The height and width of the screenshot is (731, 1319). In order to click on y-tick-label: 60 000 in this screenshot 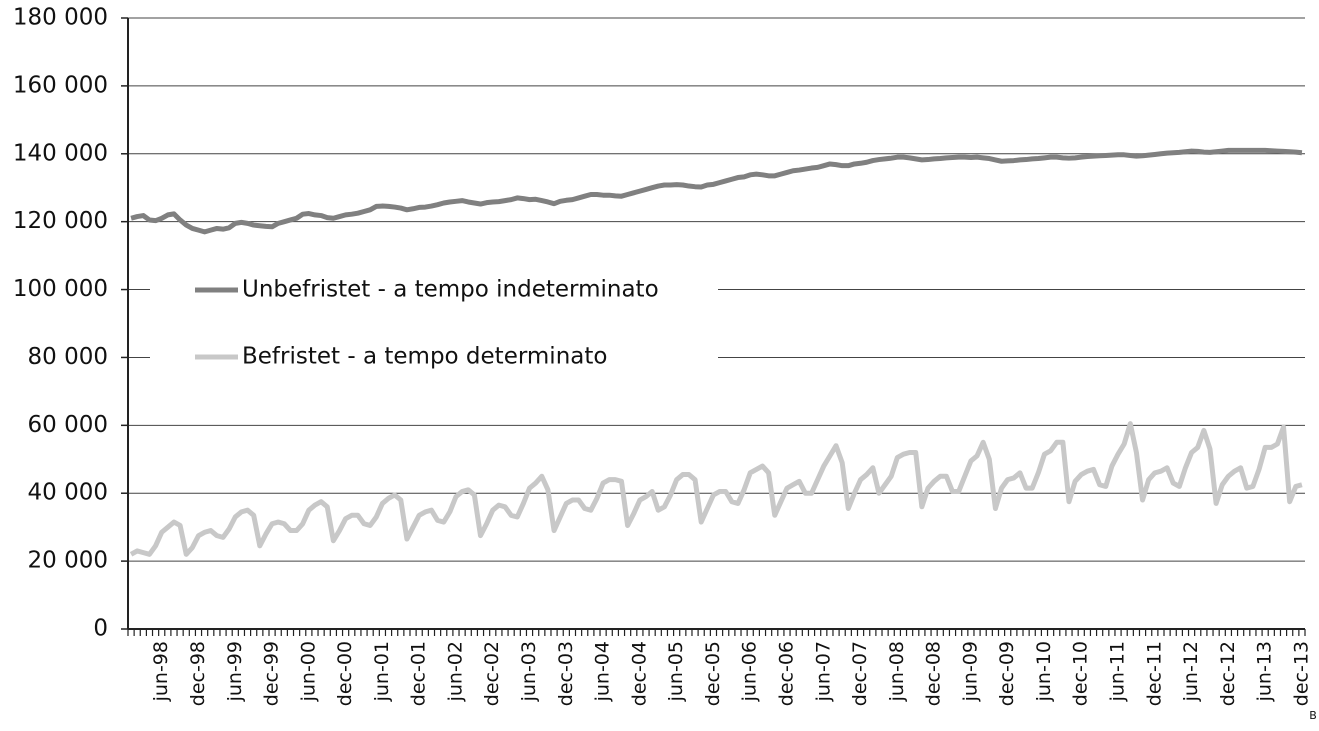, I will do `click(68, 425)`.